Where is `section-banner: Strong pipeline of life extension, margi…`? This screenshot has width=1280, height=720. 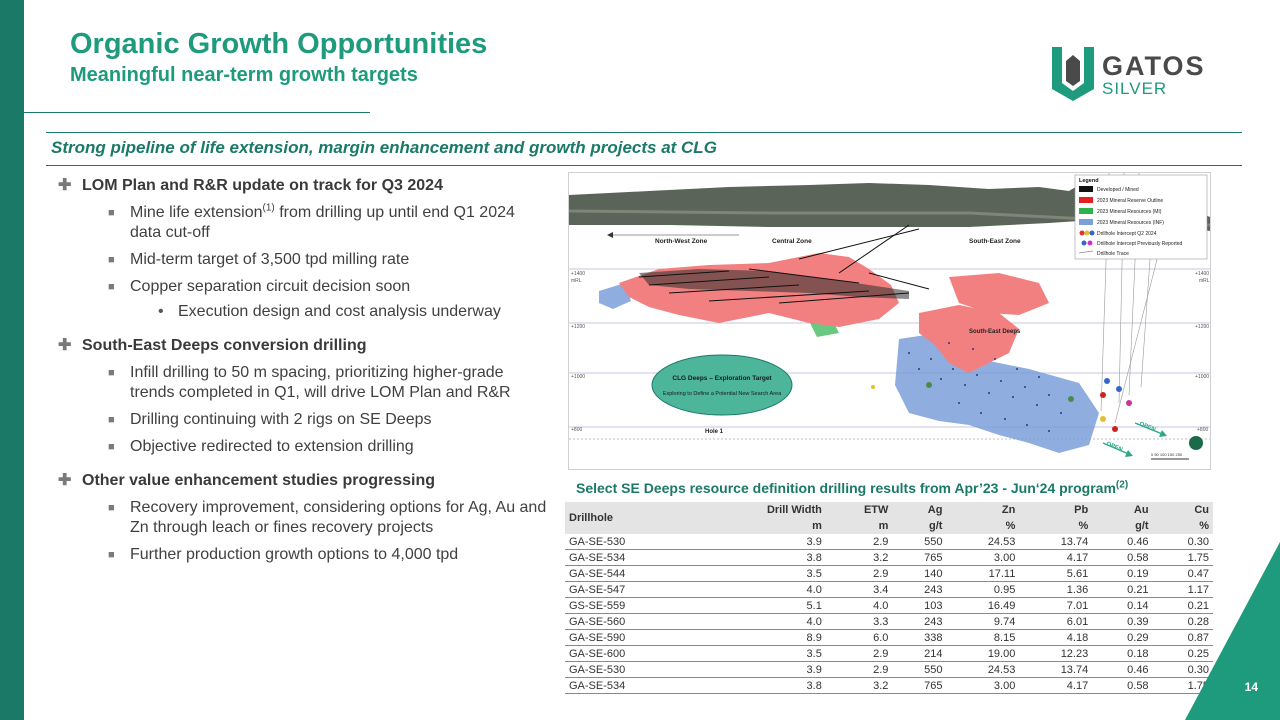 section-banner: Strong pipeline of life extension, margi… is located at coordinates (644, 149).